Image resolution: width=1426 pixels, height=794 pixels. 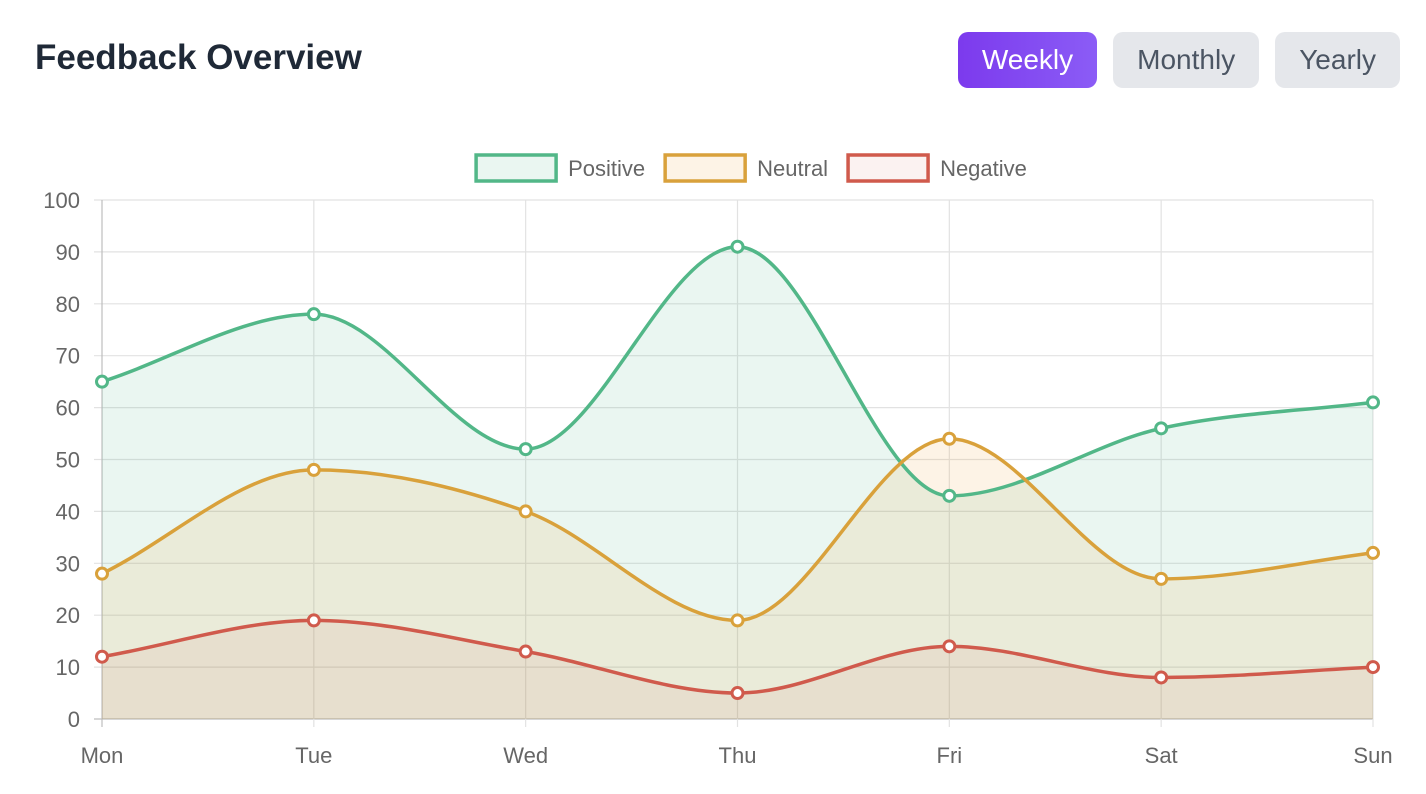 I want to click on x-tick-label: Tue, so click(x=313, y=755).